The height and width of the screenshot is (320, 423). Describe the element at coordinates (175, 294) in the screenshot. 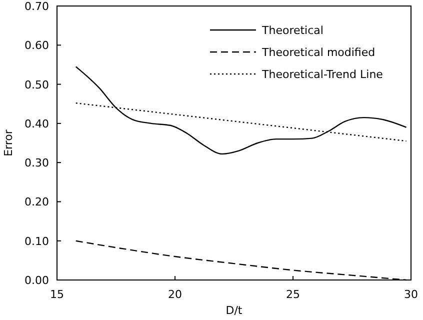

I see `x-tick-label: 20` at that location.